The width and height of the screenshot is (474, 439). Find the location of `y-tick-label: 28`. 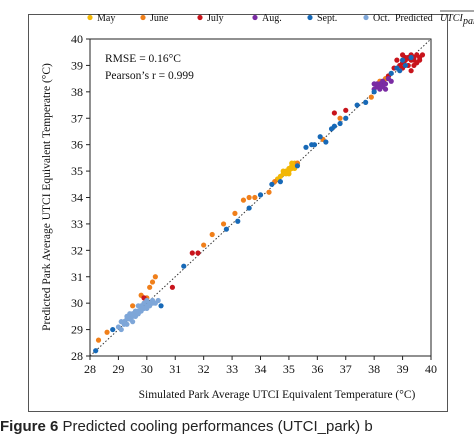

y-tick-label: 28 is located at coordinates (77, 356).